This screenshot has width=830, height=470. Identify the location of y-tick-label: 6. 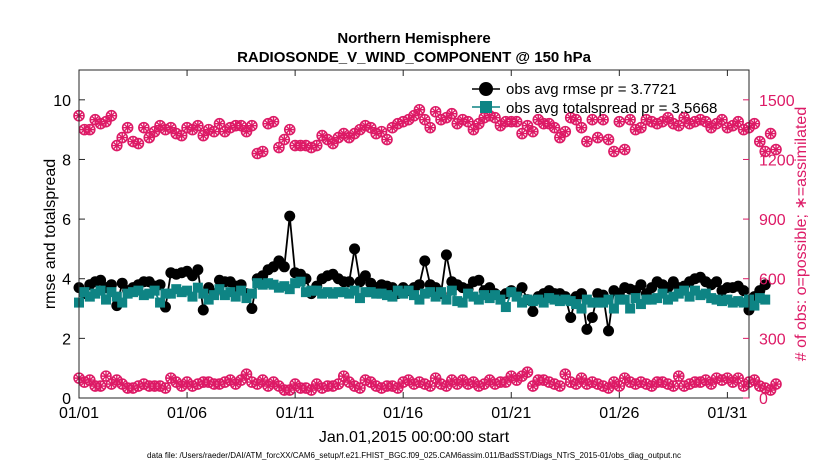
(66, 220).